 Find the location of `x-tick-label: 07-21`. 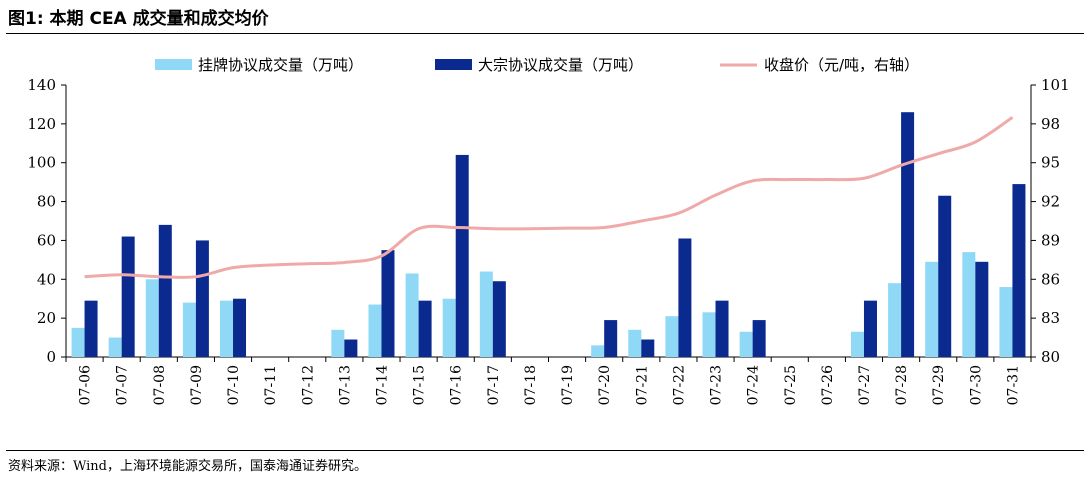

x-tick-label: 07-21 is located at coordinates (642, 385).